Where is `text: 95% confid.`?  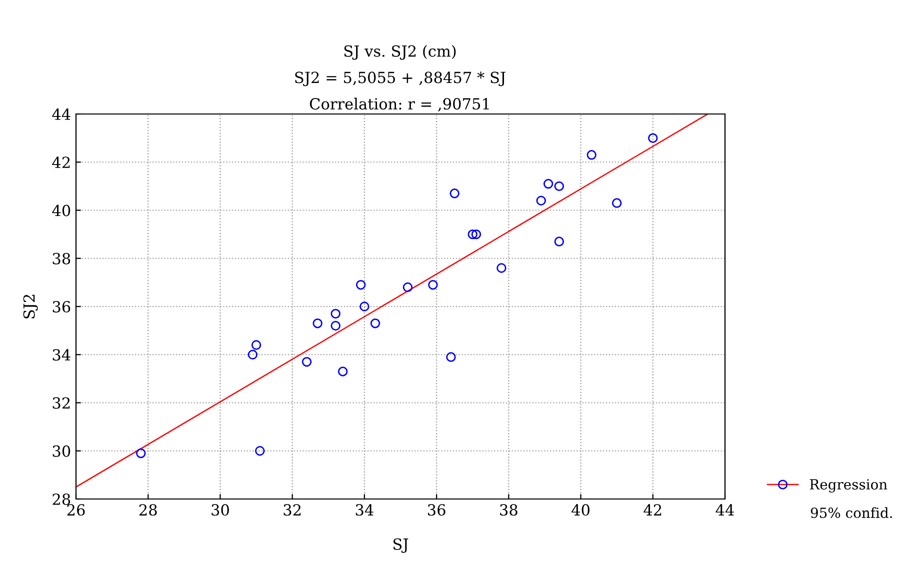
text: 95% confid. is located at coordinates (851, 512).